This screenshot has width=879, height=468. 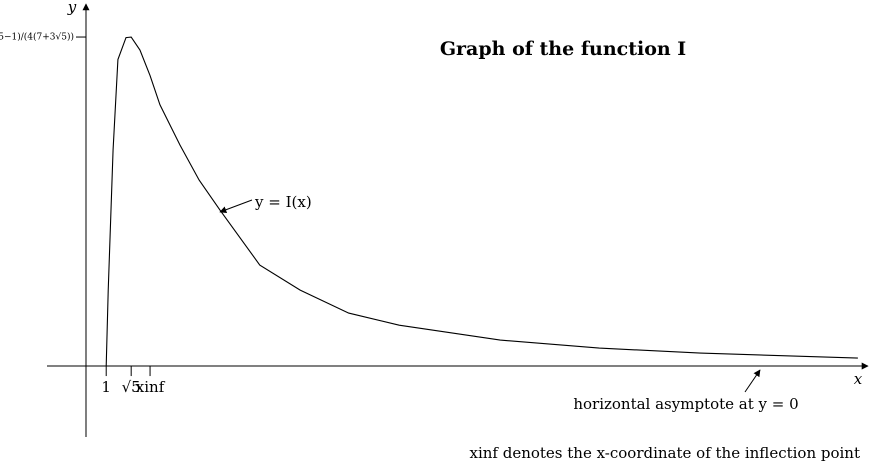 I want to click on annotation-arrow, so click(x=752, y=381).